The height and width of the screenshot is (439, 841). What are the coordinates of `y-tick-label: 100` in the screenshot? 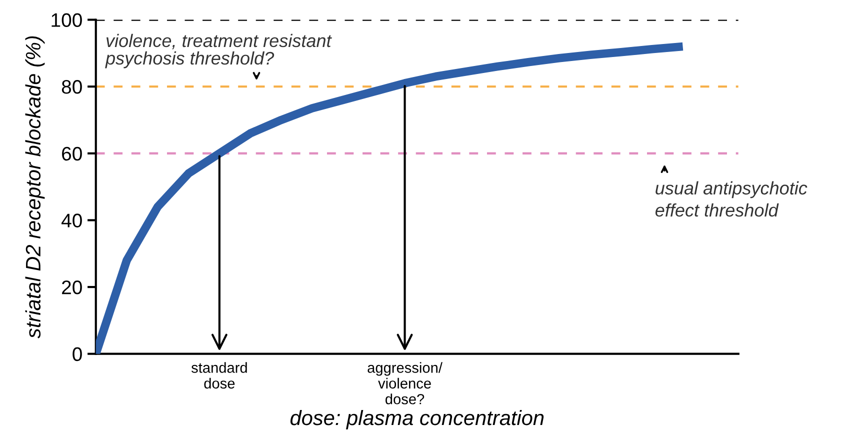 It's located at (67, 20).